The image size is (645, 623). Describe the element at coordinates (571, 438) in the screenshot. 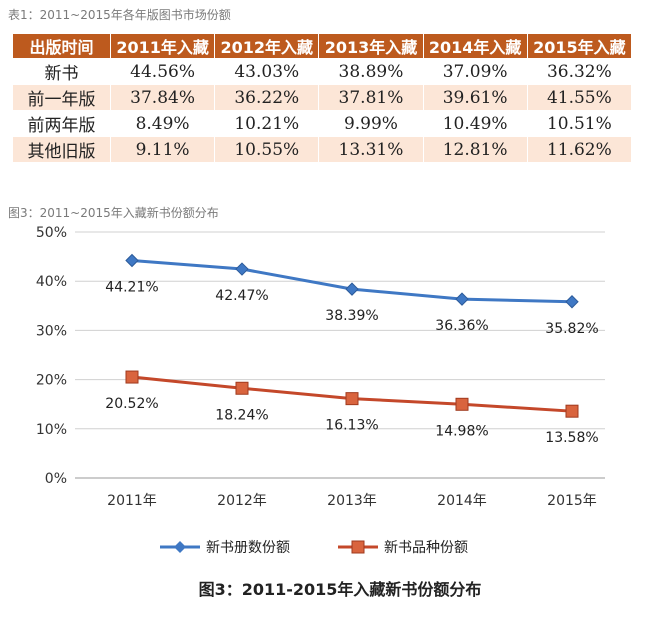

I see `data-label: 13.58%` at that location.